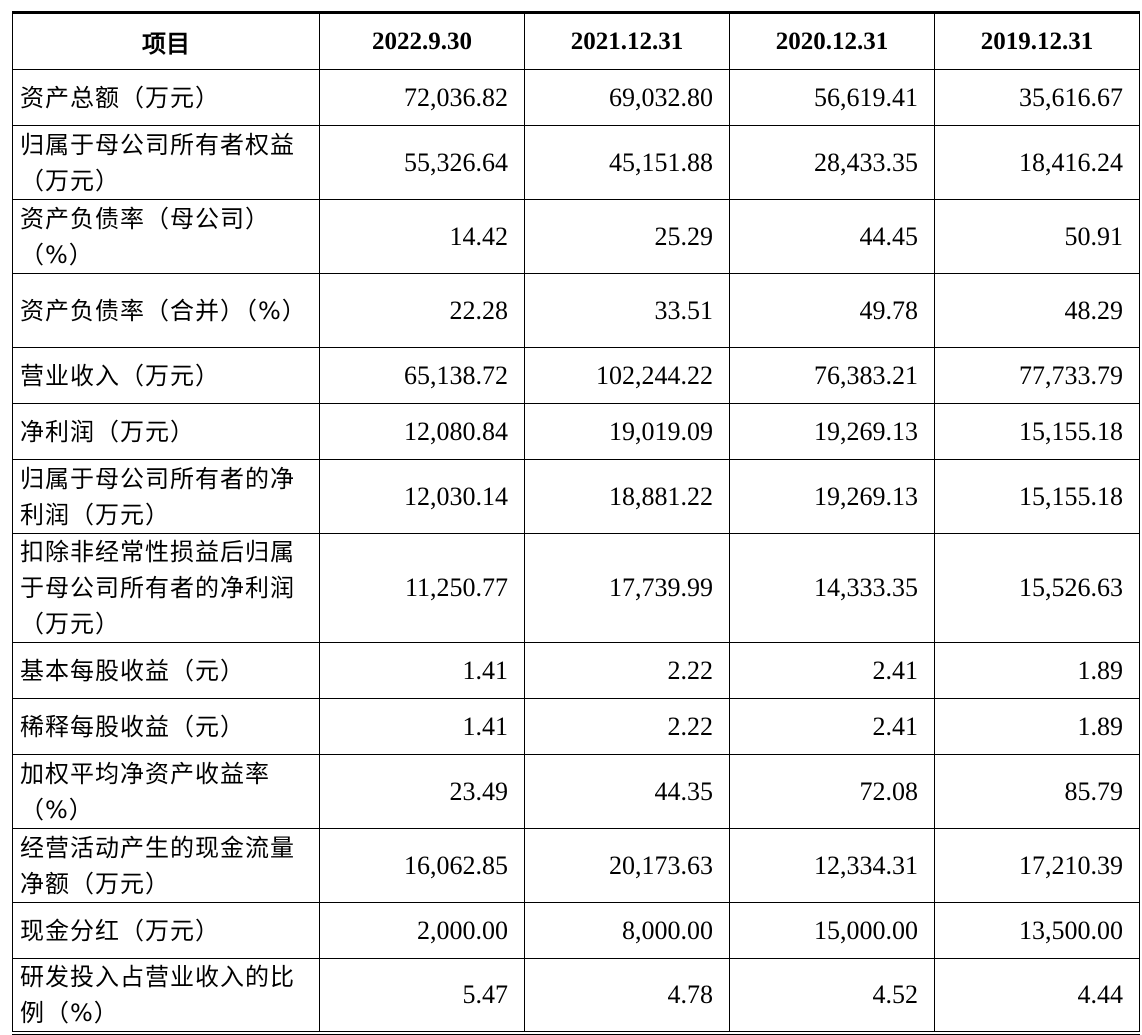 The height and width of the screenshot is (1035, 1142). What do you see at coordinates (627, 162) in the screenshot?
I see `cell-value: 45,151.88` at bounding box center [627, 162].